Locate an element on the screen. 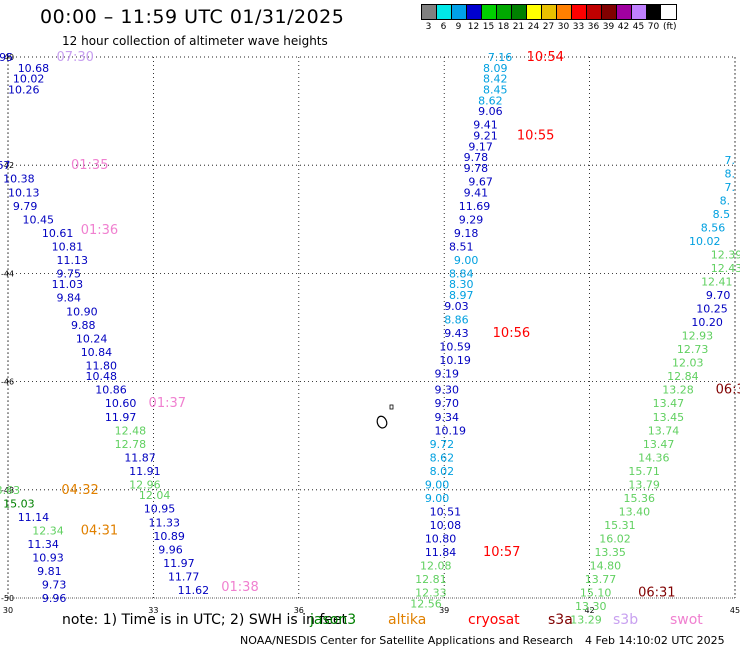 This screenshot has height=650, width=740. satellite-label-cryosat: cryosat is located at coordinates (494, 620).